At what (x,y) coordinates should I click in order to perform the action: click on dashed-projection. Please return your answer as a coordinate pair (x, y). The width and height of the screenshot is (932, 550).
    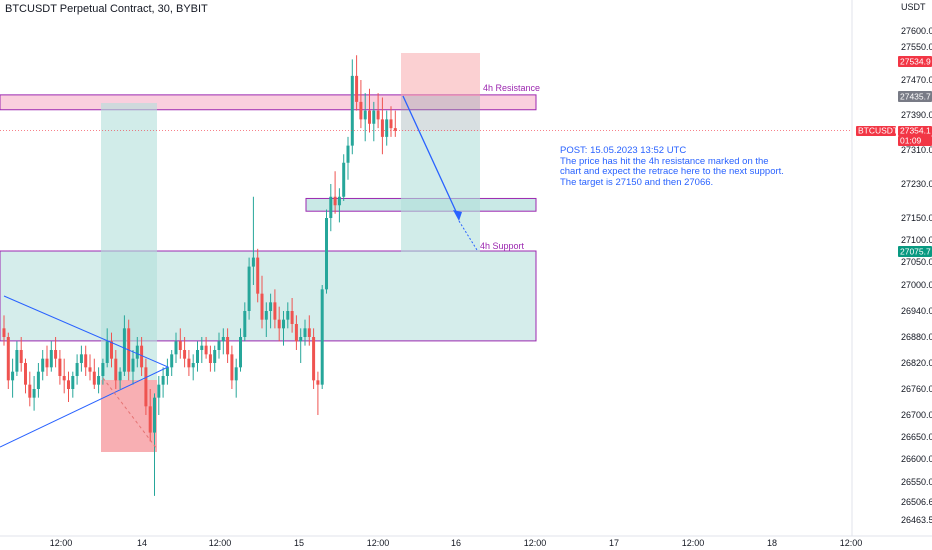
    Looking at the image, I should click on (130, 413).